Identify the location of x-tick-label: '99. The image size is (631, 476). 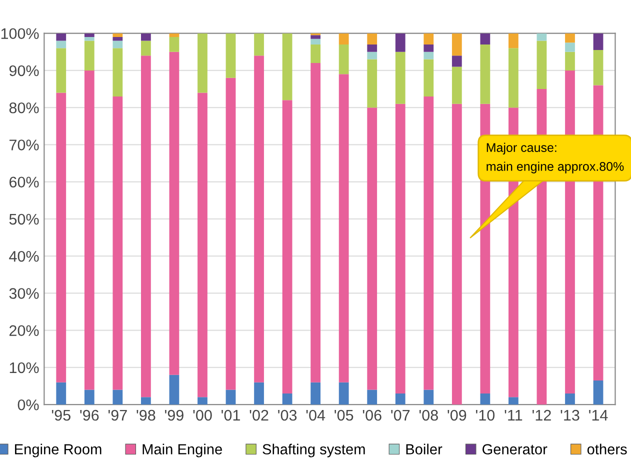
(174, 415).